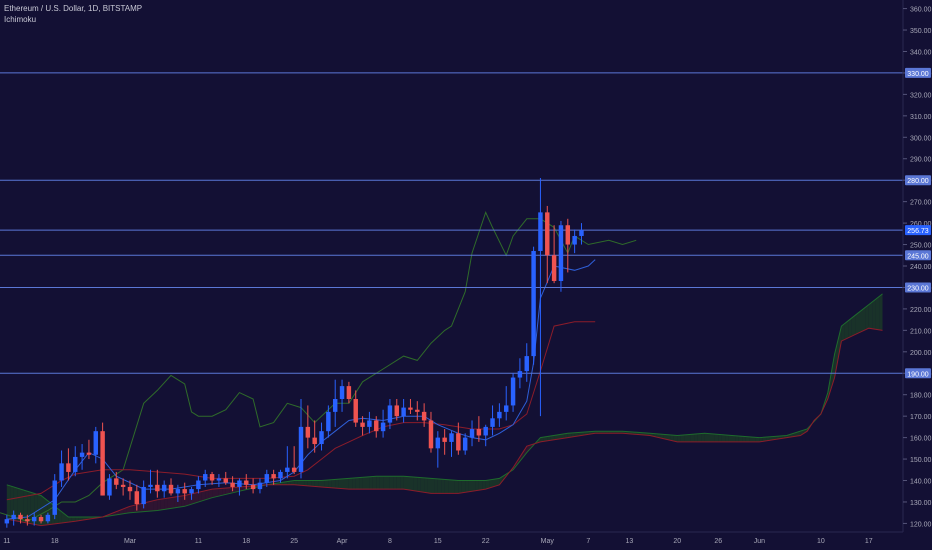 The width and height of the screenshot is (932, 550). I want to click on price-badge-label: 230.00, so click(918, 288).